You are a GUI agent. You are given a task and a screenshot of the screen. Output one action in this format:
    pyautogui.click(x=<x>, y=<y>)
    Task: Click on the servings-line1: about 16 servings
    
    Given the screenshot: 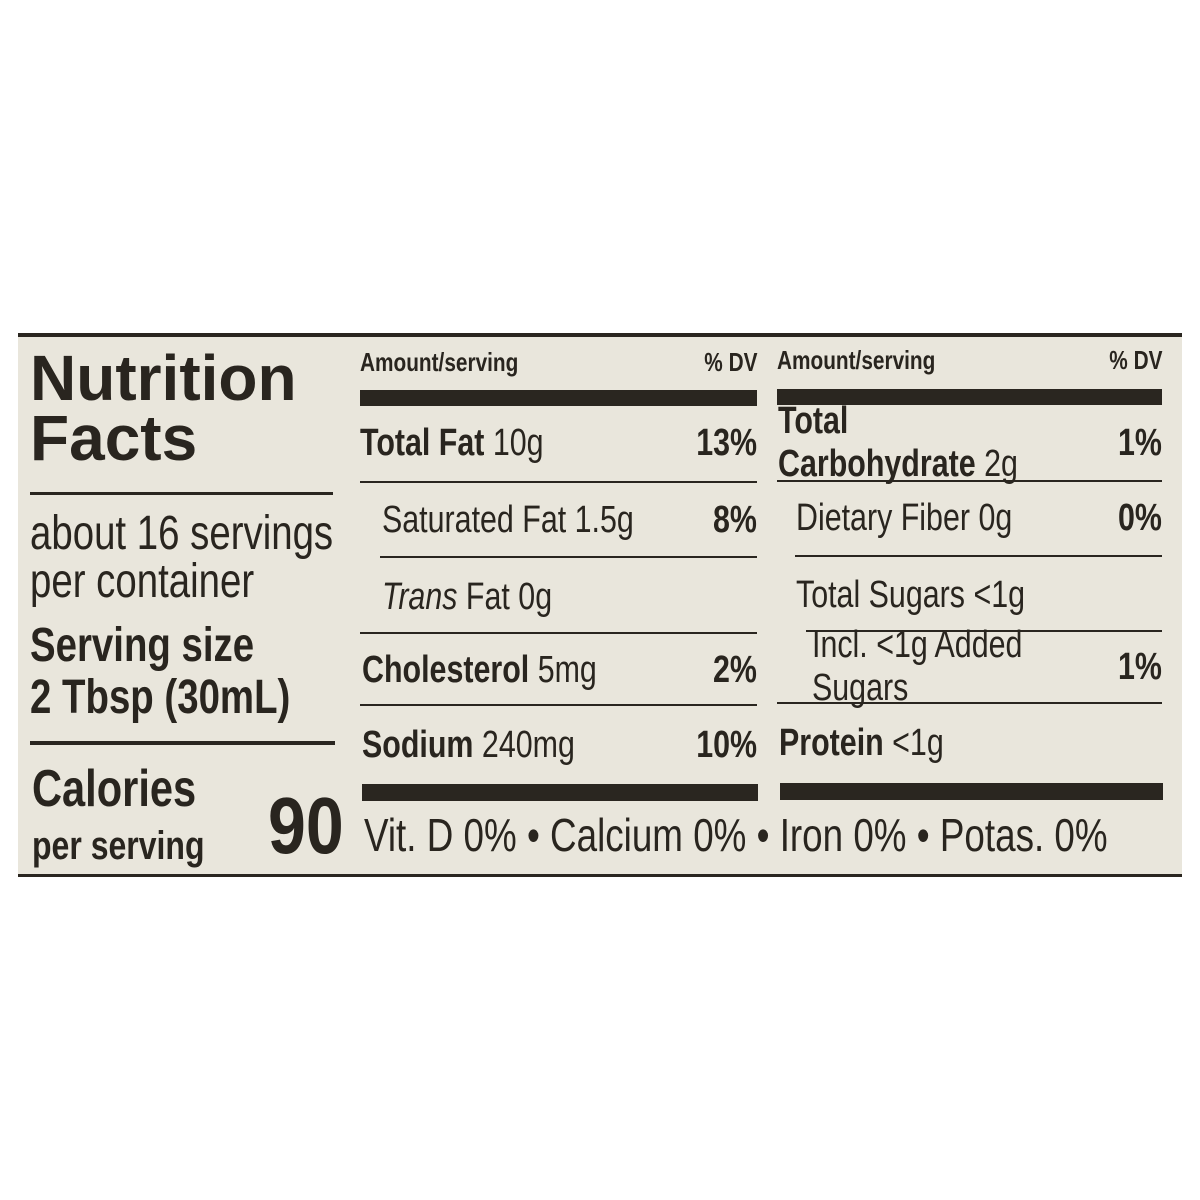 What is the action you would take?
    pyautogui.click(x=182, y=533)
    